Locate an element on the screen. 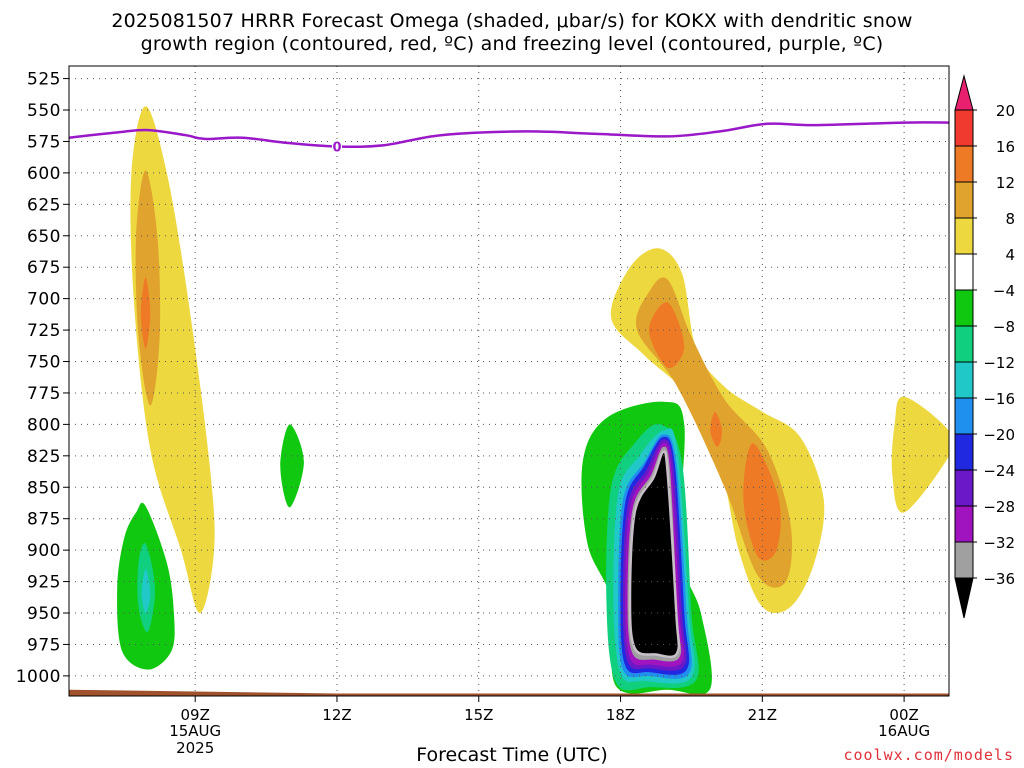 The width and height of the screenshot is (1024, 768). y-tick-label: 825 is located at coordinates (44, 457).